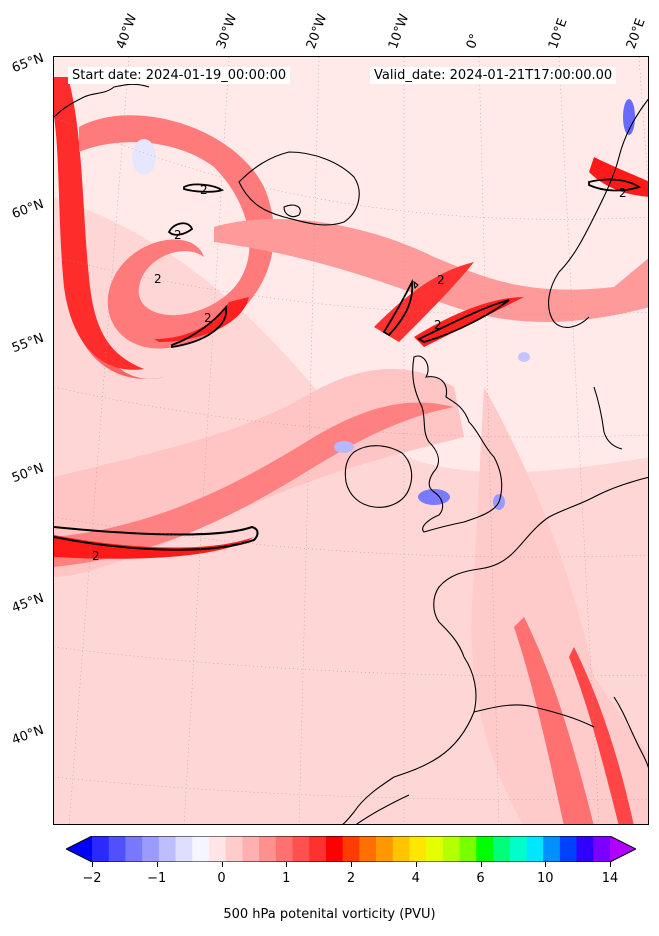 This screenshot has height=936, width=659. Describe the element at coordinates (351, 878) in the screenshot. I see `colorbar-tick-label: 2` at that location.